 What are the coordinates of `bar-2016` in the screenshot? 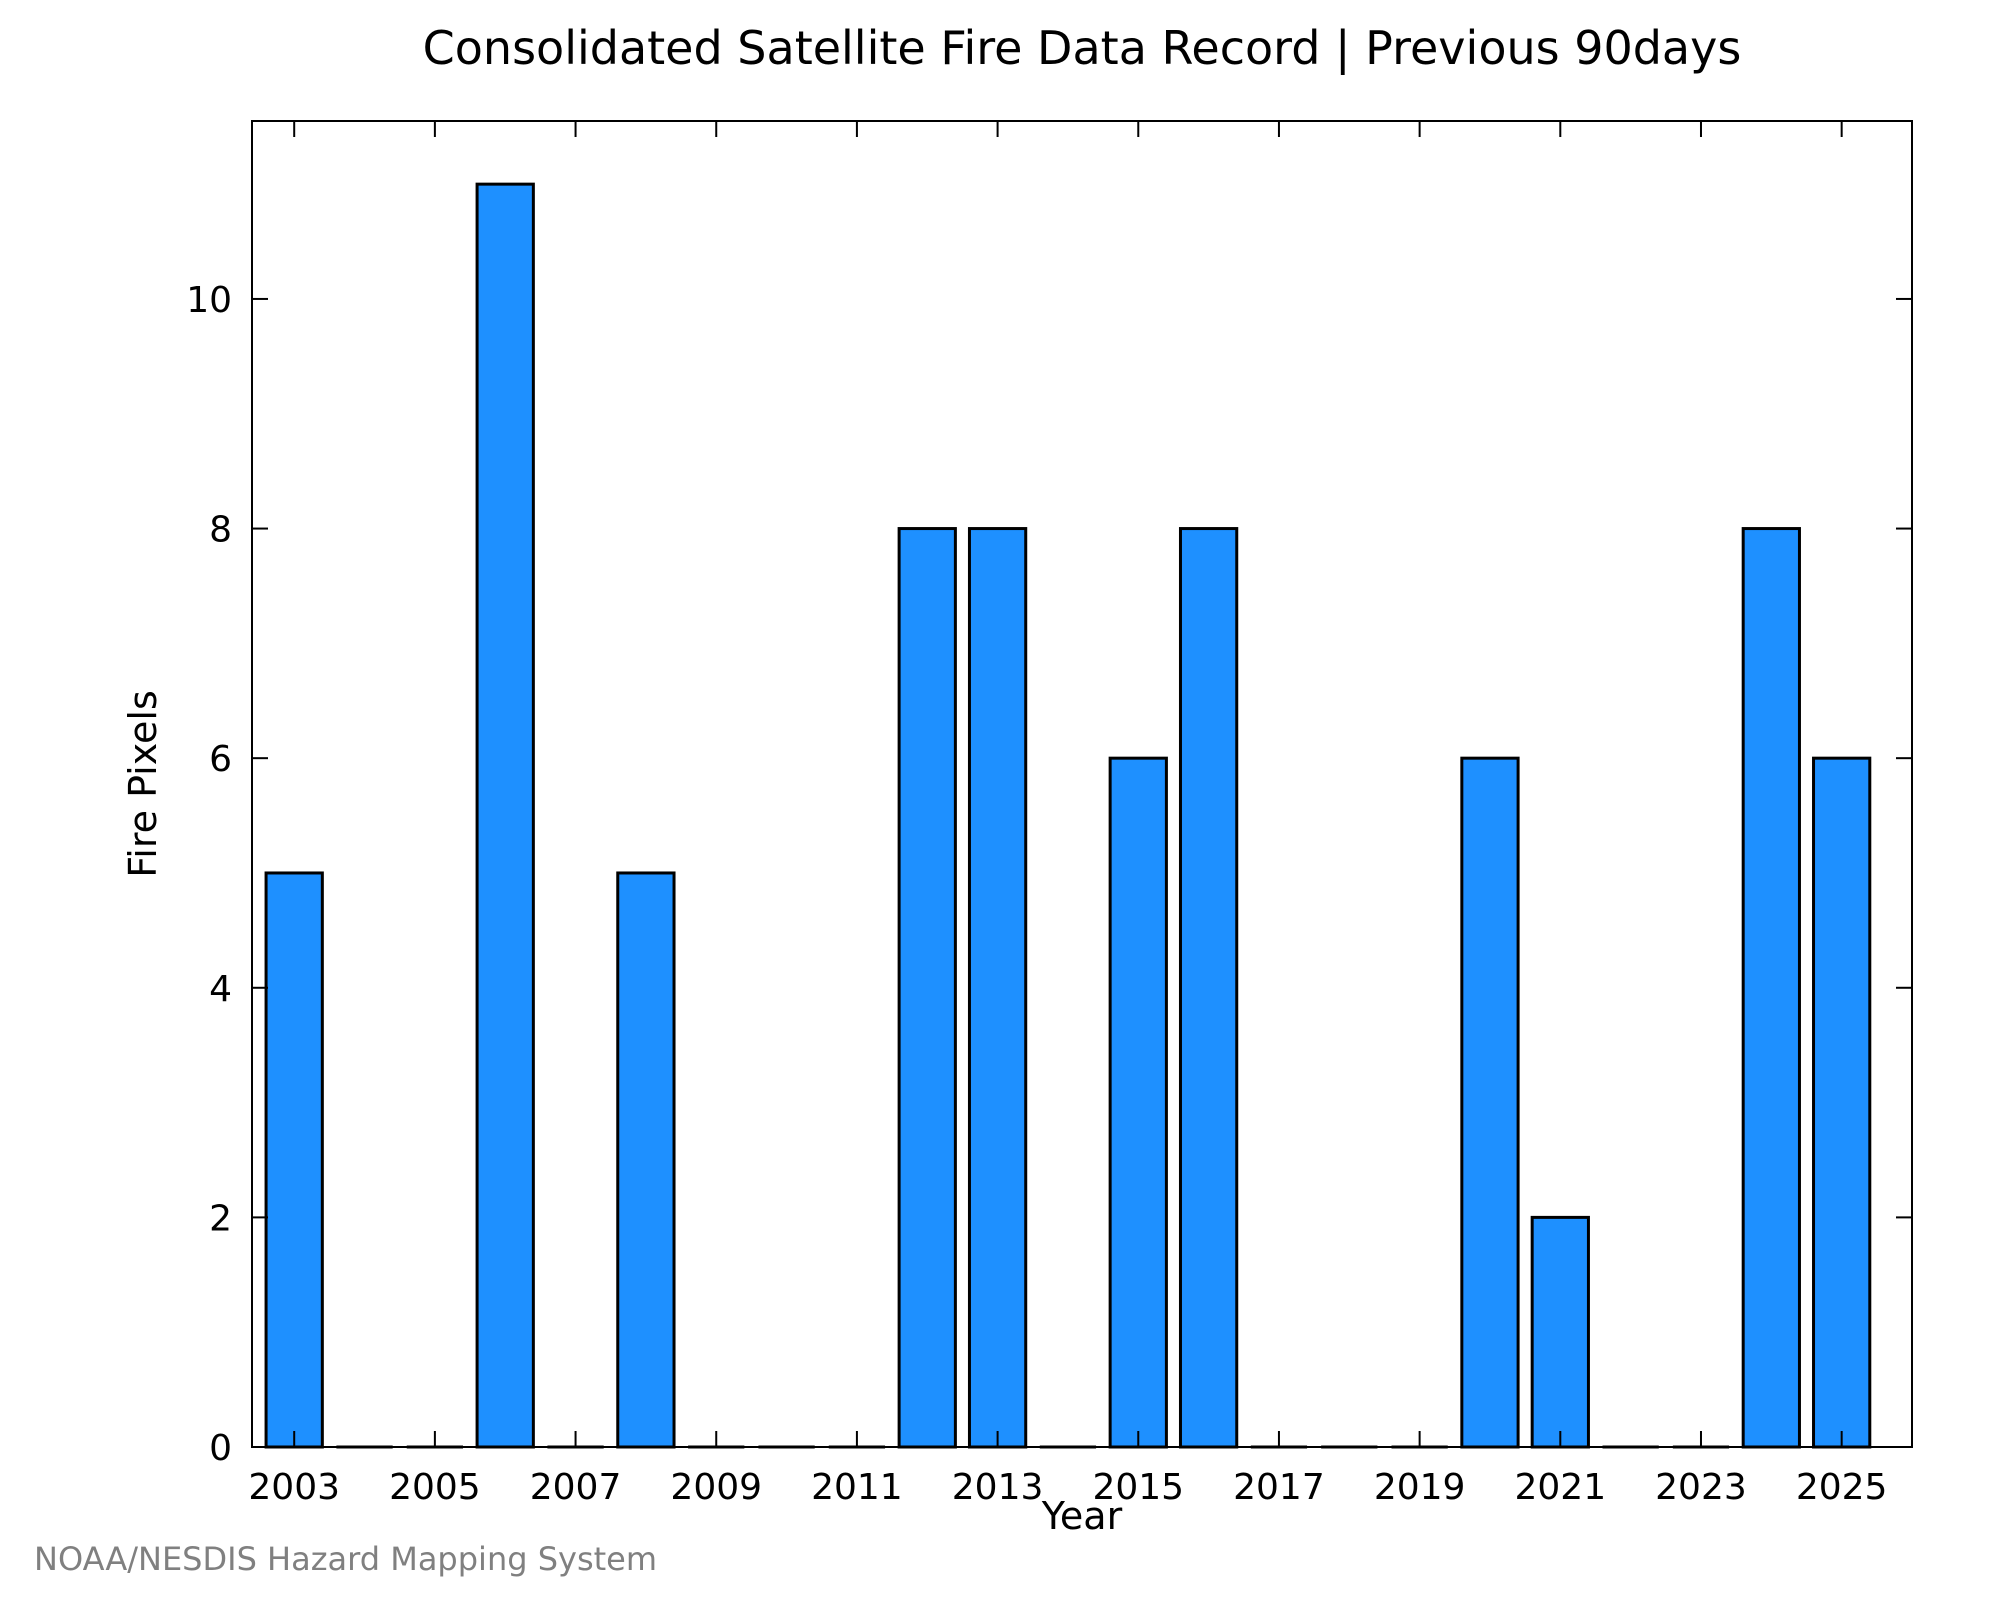 It's located at (1208, 988).